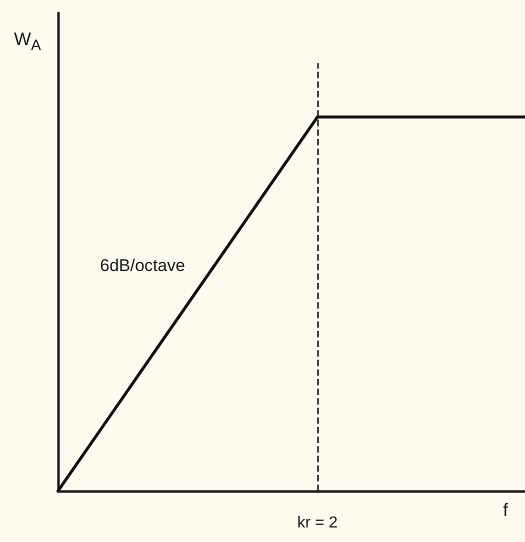 Image resolution: width=525 pixels, height=542 pixels. What do you see at coordinates (143, 265) in the screenshot?
I see `annotation: 6dB/octave` at bounding box center [143, 265].